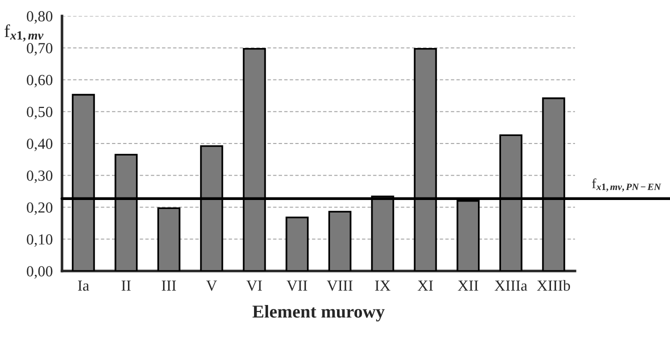  What do you see at coordinates (39, 145) in the screenshot?
I see `y-tick-label: 0,40` at bounding box center [39, 145].